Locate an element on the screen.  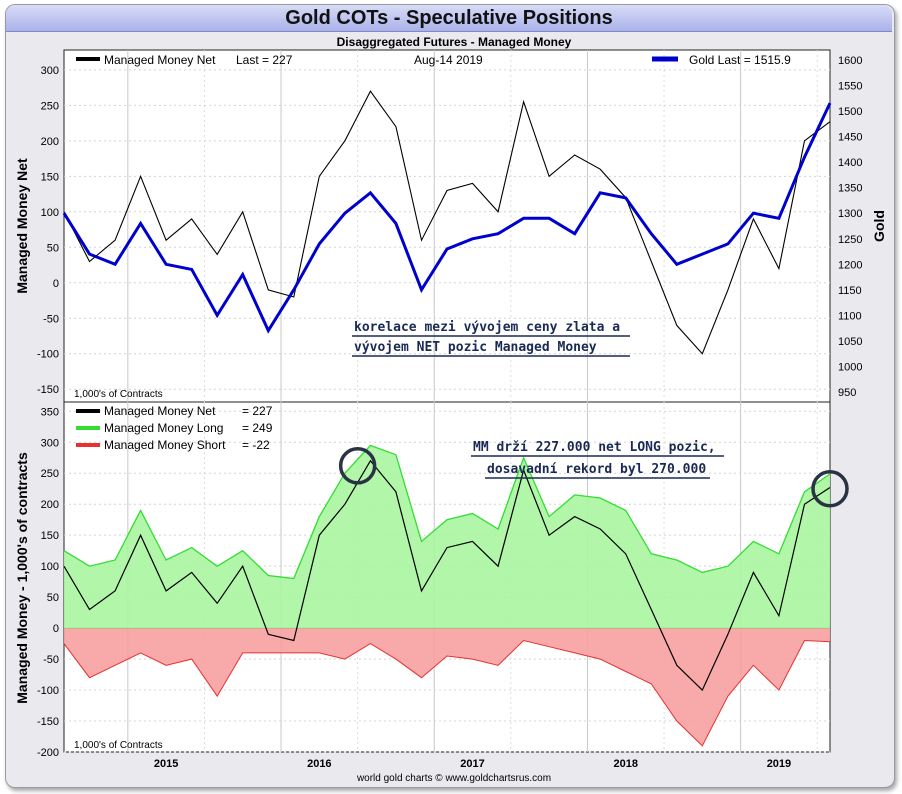
top-ytick-left: -50 is located at coordinates (51, 319).